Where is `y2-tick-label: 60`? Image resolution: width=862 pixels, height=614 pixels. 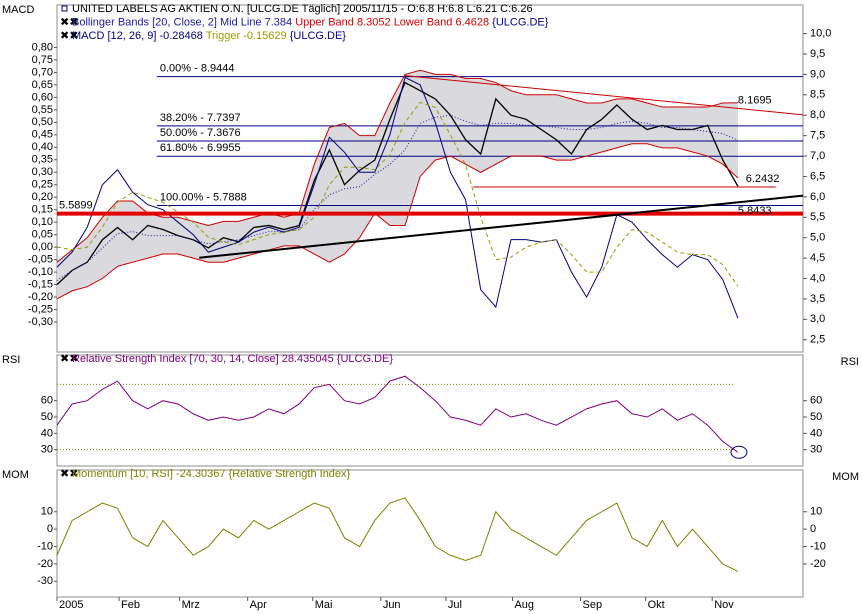
y2-tick-label: 60 is located at coordinates (816, 401).